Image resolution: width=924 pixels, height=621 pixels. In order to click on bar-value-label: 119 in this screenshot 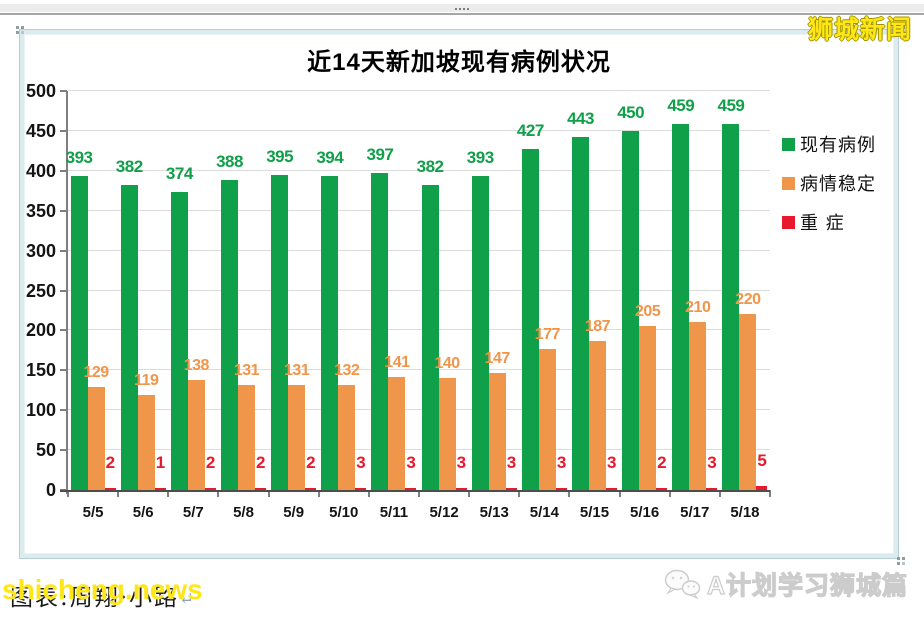, I will do `click(146, 381)`.